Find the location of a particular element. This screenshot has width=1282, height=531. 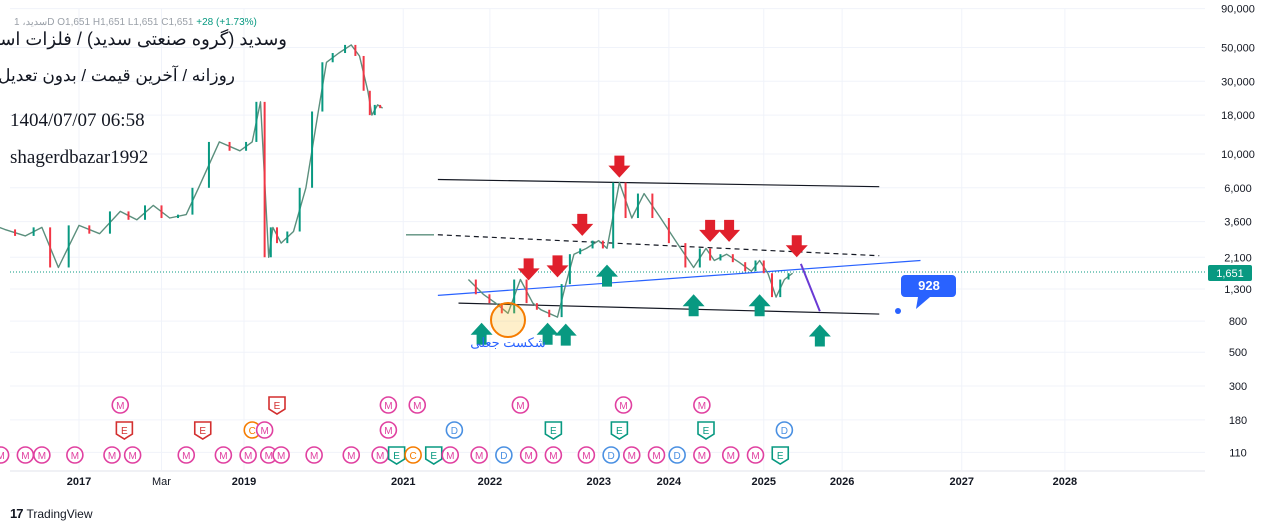

price-tick-label: 2,100 is located at coordinates (1238, 258).